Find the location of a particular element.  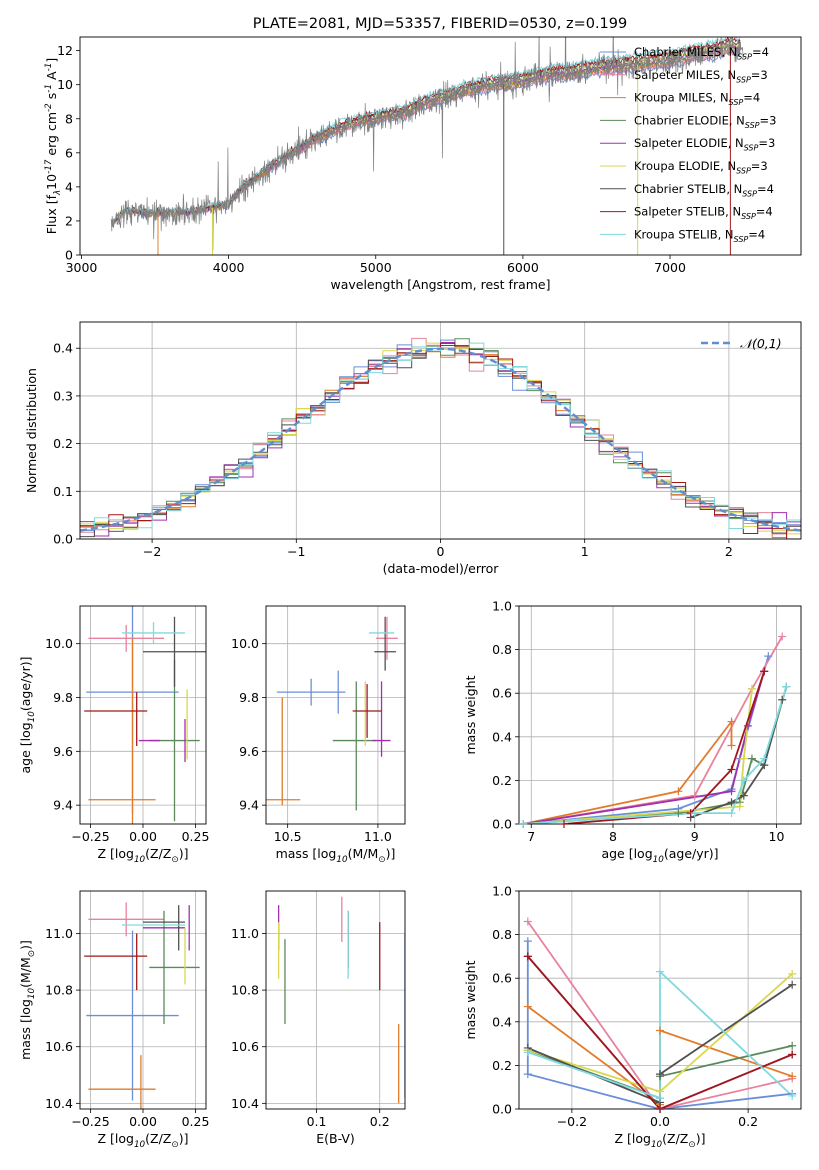

x-tick-label: 6000 is located at coordinates (523, 267).